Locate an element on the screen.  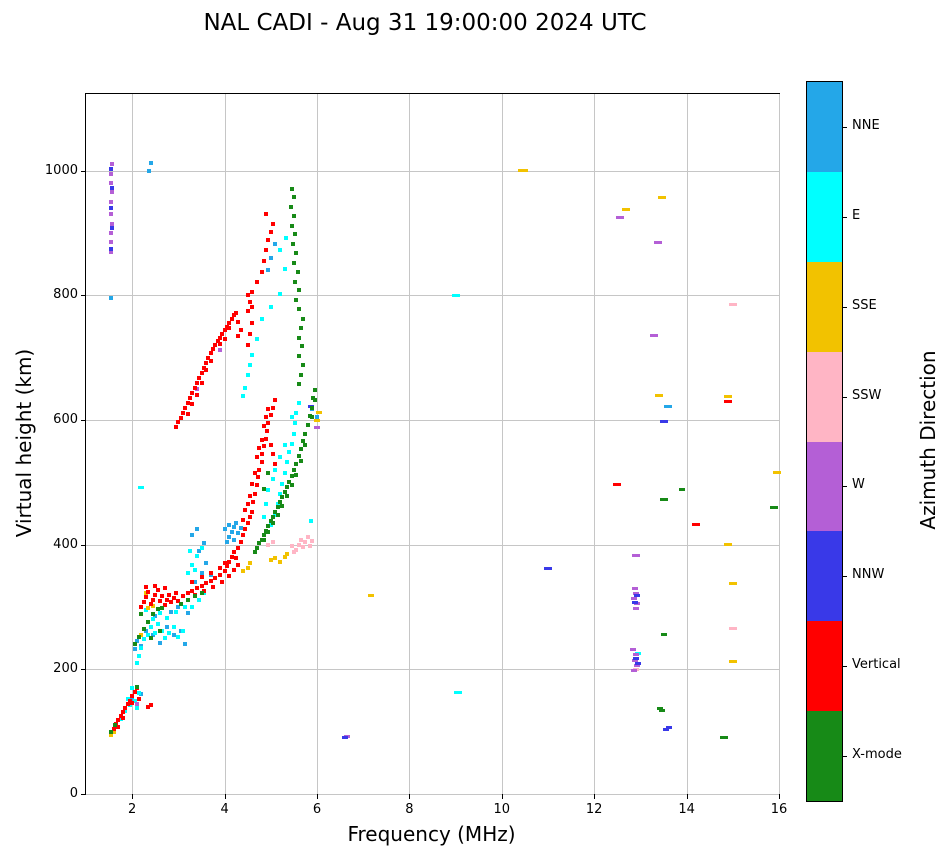
y-tick-label: 600 is located at coordinates (65, 419).